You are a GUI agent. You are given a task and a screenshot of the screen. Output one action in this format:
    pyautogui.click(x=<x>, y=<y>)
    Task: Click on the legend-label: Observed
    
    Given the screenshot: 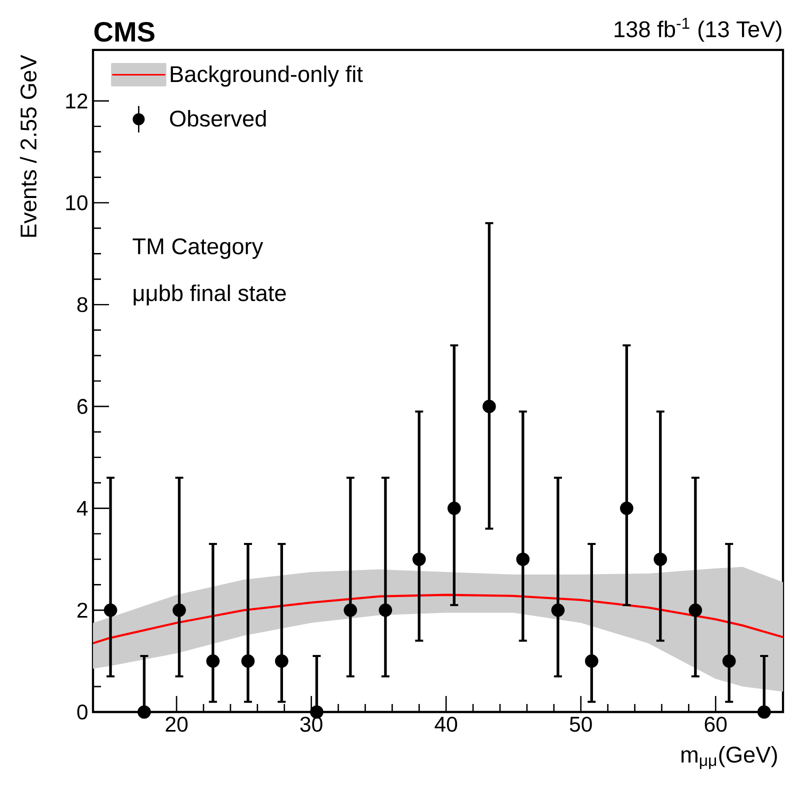 What is the action you would take?
    pyautogui.click(x=218, y=118)
    